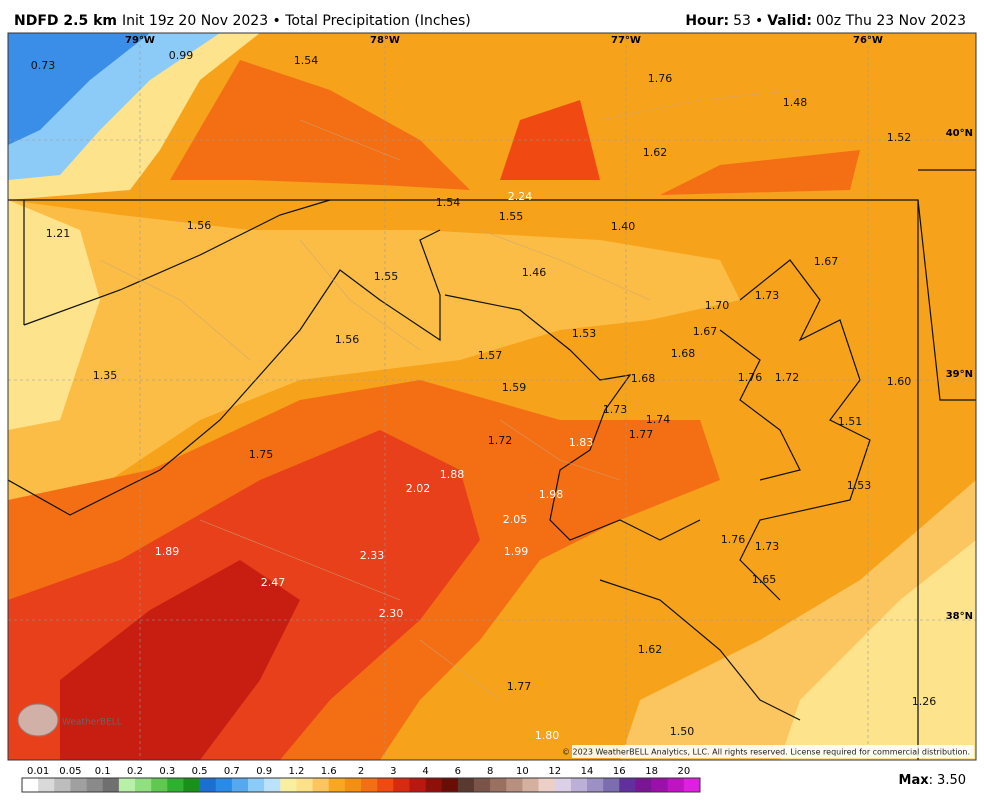  Describe the element at coordinates (891, 21) in the screenshot. I see `valid: 00z Thu 23 Nov 2023` at that location.